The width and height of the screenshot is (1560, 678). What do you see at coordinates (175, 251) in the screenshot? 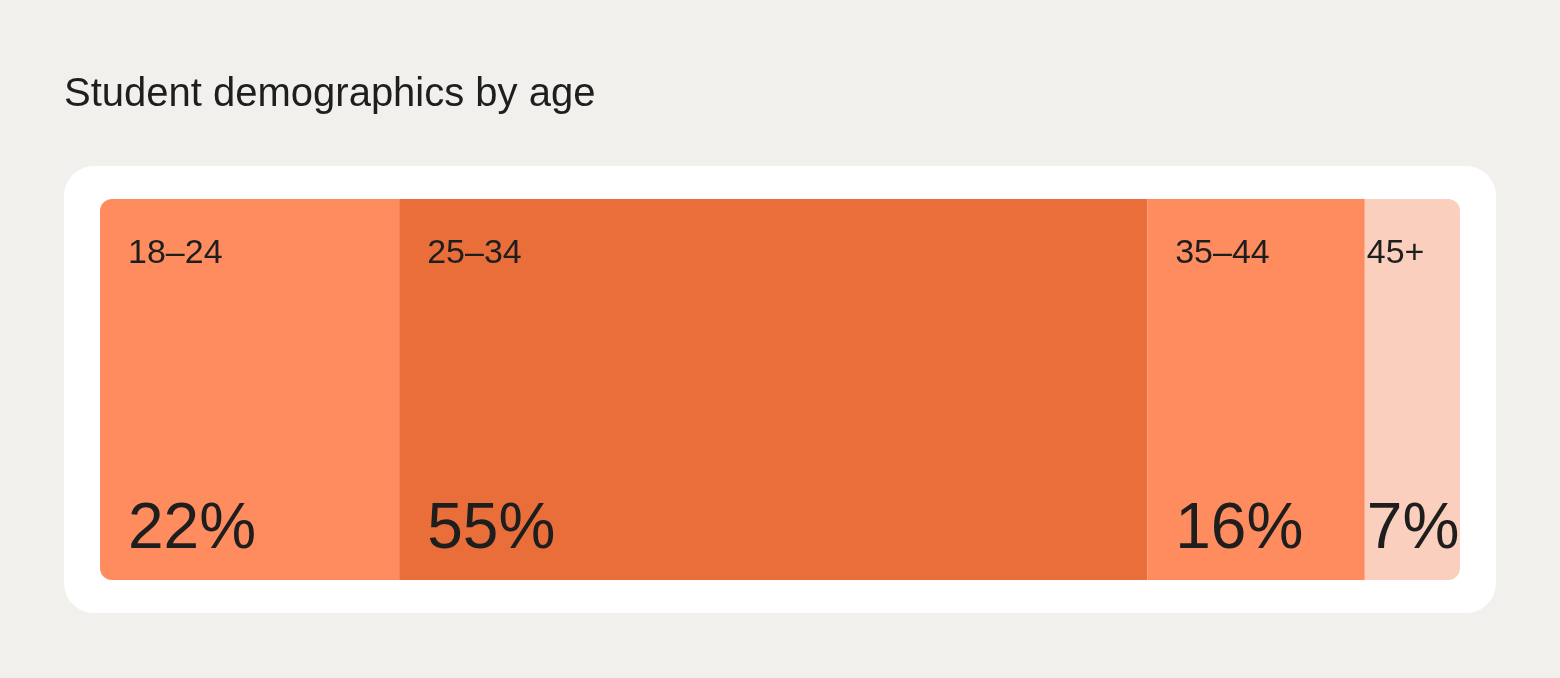
I see `series-label: 18–24` at bounding box center [175, 251].